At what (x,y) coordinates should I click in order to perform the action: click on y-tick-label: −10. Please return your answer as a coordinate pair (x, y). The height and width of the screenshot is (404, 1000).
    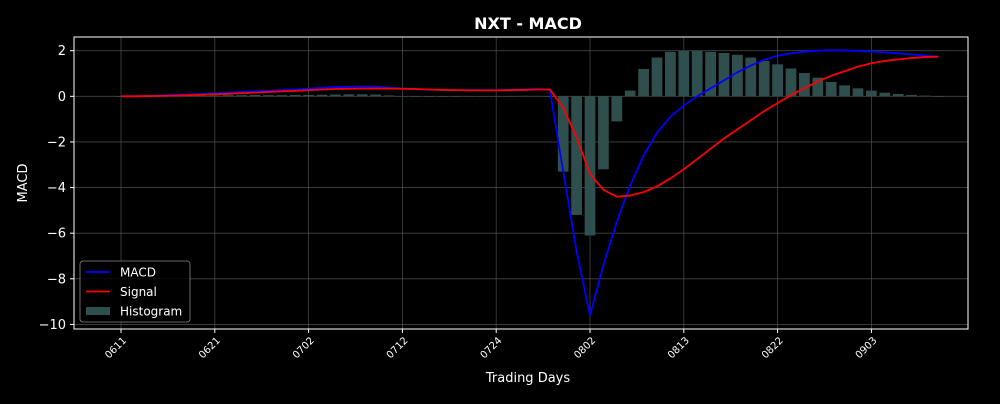
    Looking at the image, I should click on (52, 325).